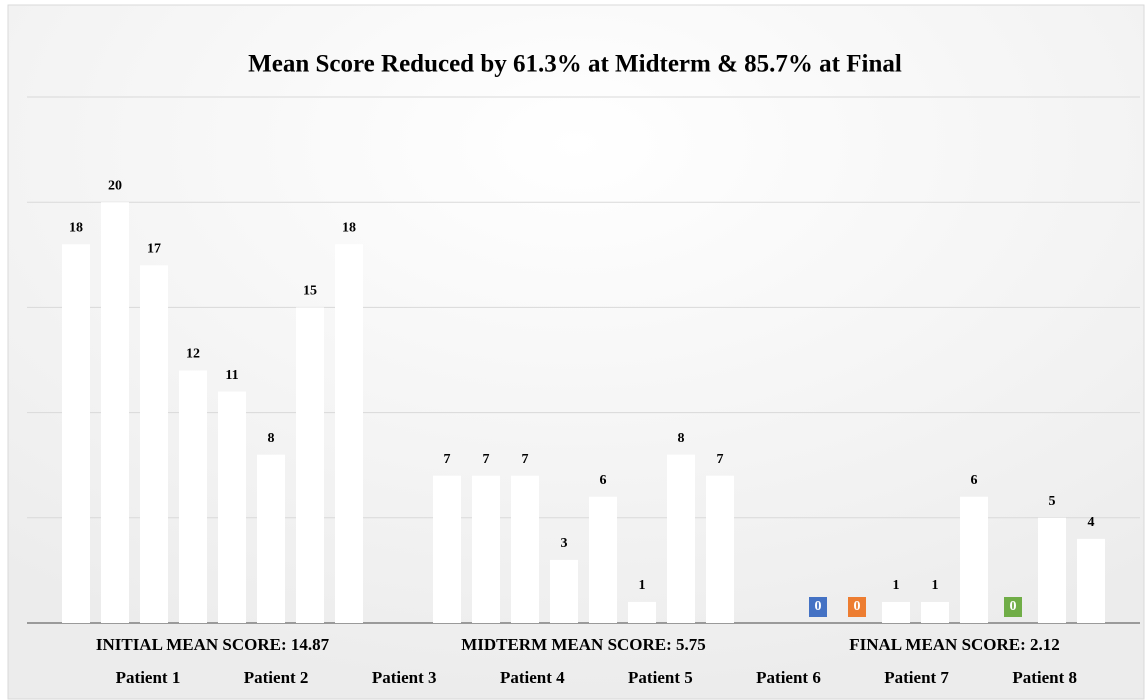 The height and width of the screenshot is (700, 1145). I want to click on data-label: 5, so click(1052, 501).